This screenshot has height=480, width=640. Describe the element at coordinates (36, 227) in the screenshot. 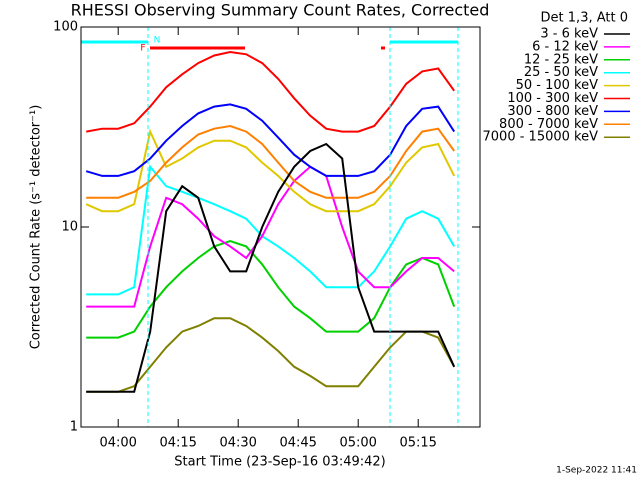

I see `y-axis-label: Corrected Count Rate (s⁻¹ detector⁻¹)` at that location.